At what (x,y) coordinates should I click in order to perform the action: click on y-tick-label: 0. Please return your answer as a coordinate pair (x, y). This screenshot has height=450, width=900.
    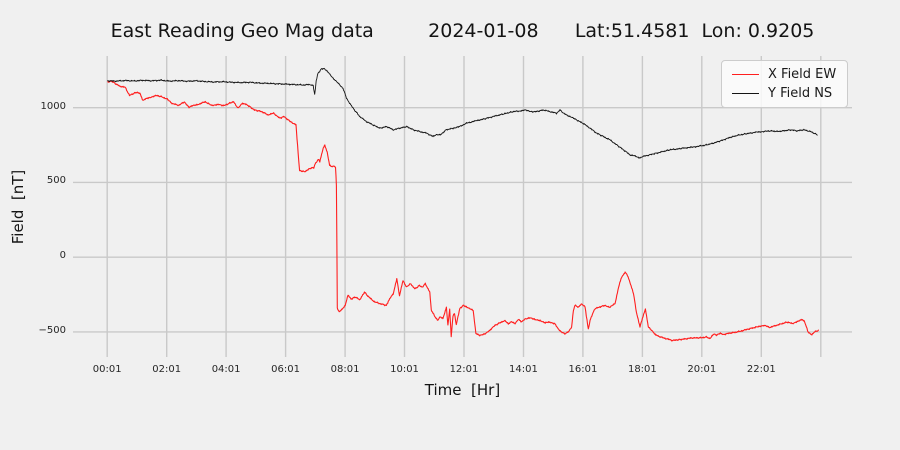
    Looking at the image, I should click on (62, 256).